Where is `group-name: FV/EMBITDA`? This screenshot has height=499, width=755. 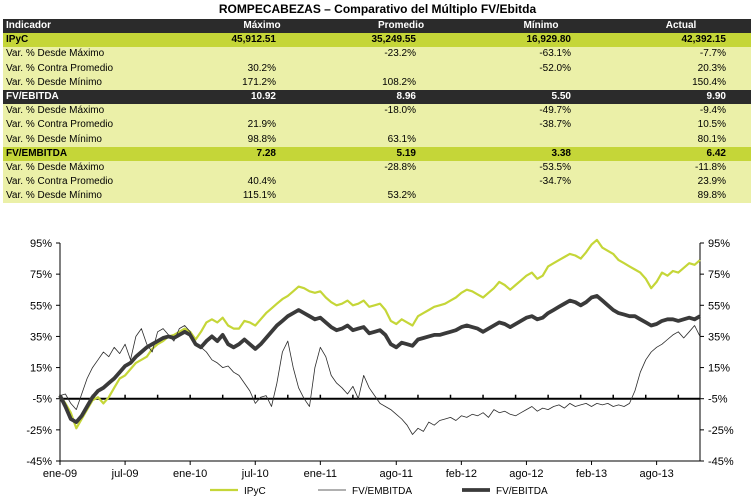
group-name: FV/EMBITDA is located at coordinates (98, 153).